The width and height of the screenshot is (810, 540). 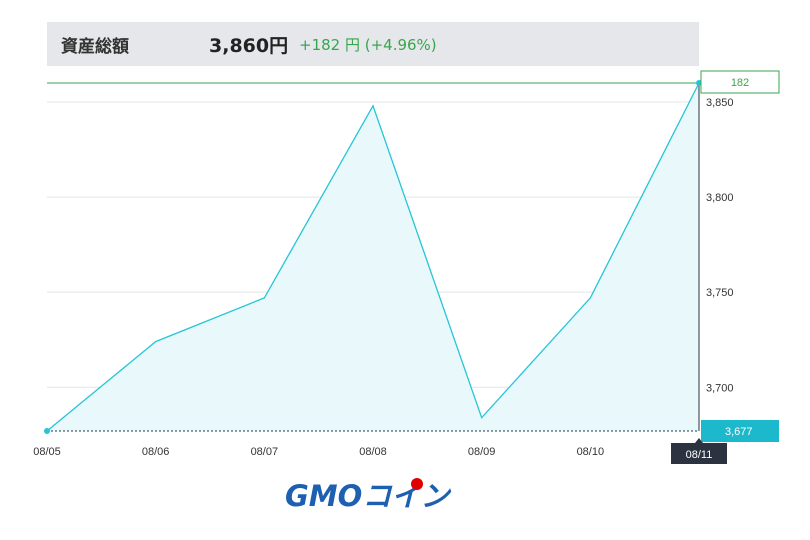 I want to click on base-value-tag, so click(x=740, y=431).